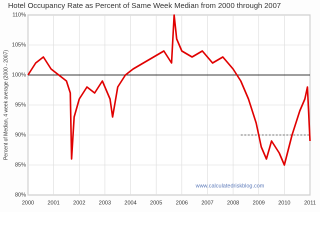 Image resolution: width=320 pixels, height=240 pixels. I want to click on watermark: www.calculatedriskblog.com, so click(230, 186).